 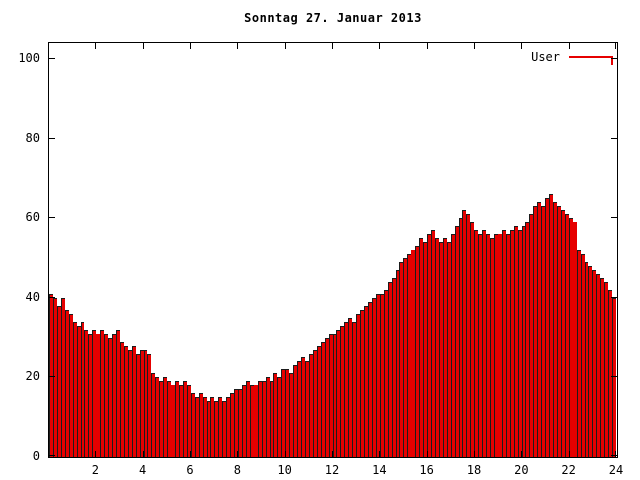 I want to click on x-tick-label: 20, so click(x=521, y=470).